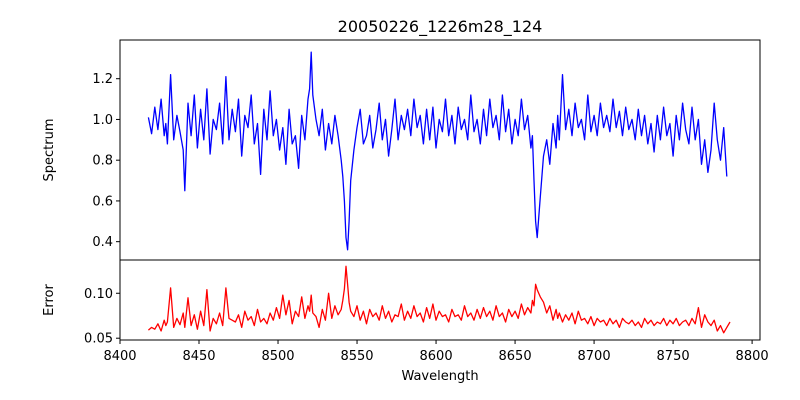 The height and width of the screenshot is (400, 800). Describe the element at coordinates (98, 339) in the screenshot. I see `error-y-tick-label: 0.05` at that location.